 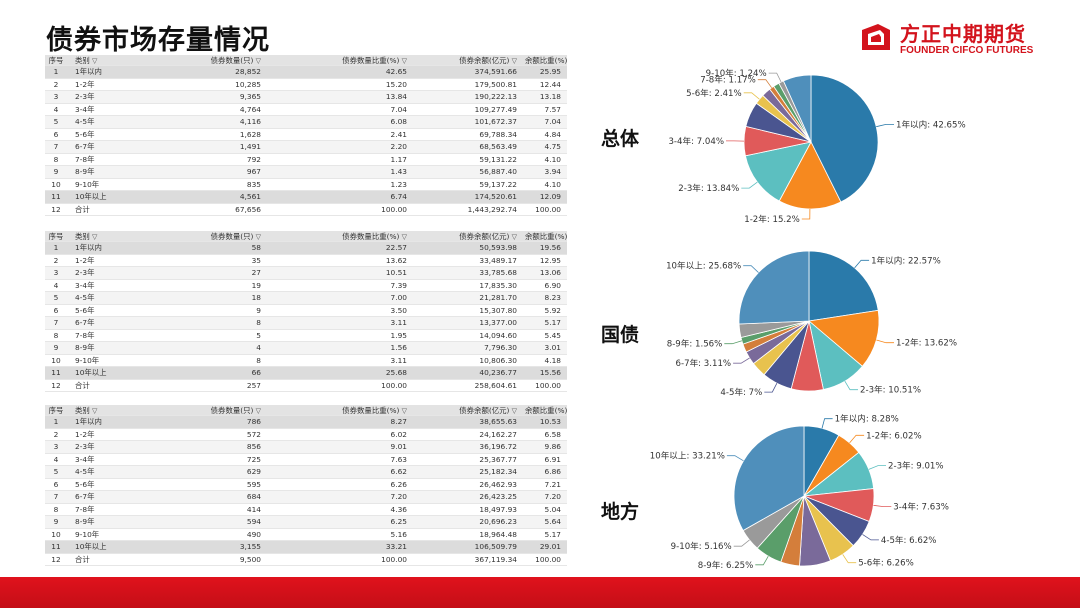 I want to click on table-cell: 6, so click(x=56, y=484).